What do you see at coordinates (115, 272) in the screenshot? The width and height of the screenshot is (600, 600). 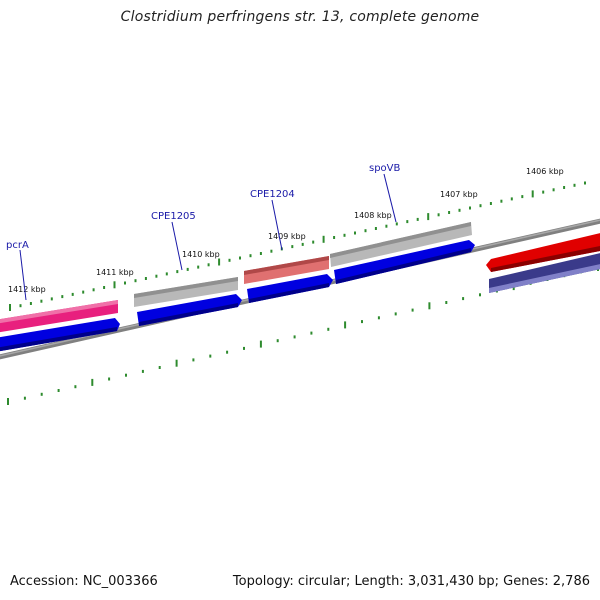 I see `kbp-label: 1411 kbp` at bounding box center [115, 272].